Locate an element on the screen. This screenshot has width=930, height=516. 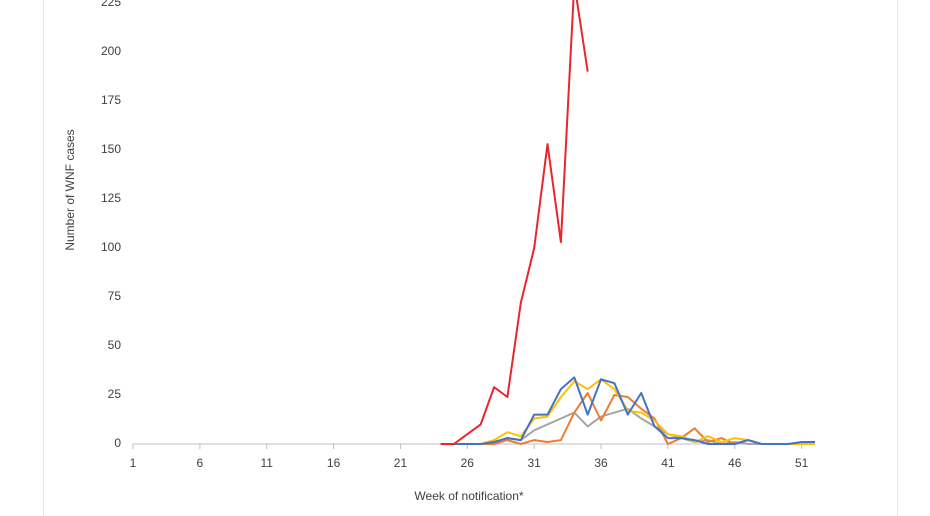
y-tick-label: 175 is located at coordinates (111, 100).